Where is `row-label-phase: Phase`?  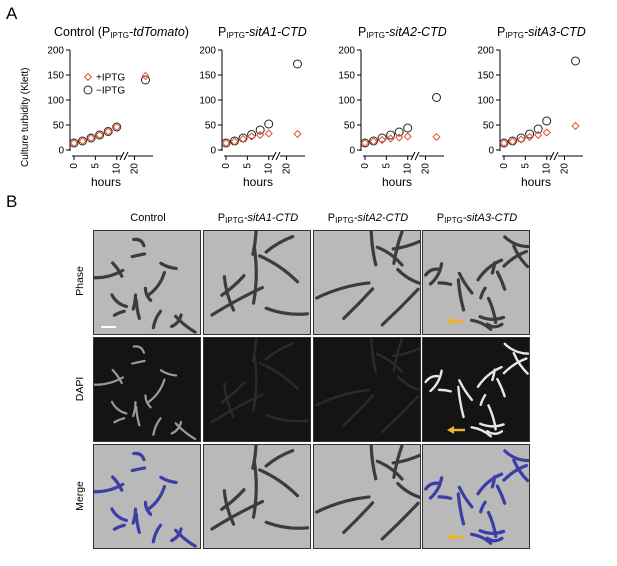 row-label-phase: Phase is located at coordinates (80, 281).